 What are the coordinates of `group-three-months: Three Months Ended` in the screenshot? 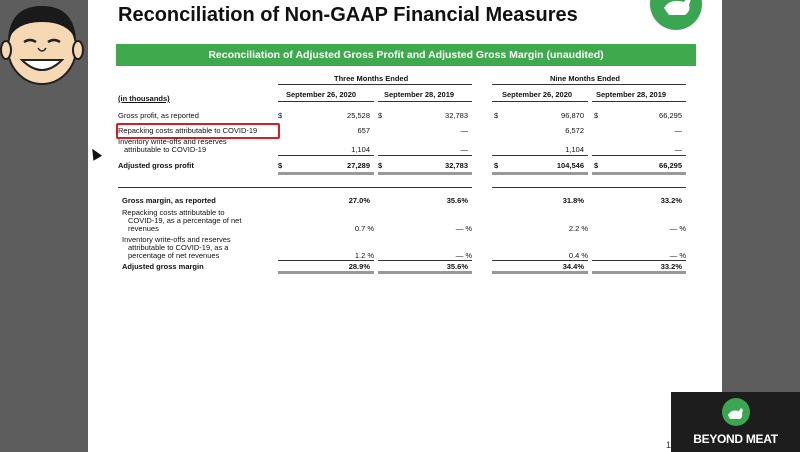 It's located at (371, 78).